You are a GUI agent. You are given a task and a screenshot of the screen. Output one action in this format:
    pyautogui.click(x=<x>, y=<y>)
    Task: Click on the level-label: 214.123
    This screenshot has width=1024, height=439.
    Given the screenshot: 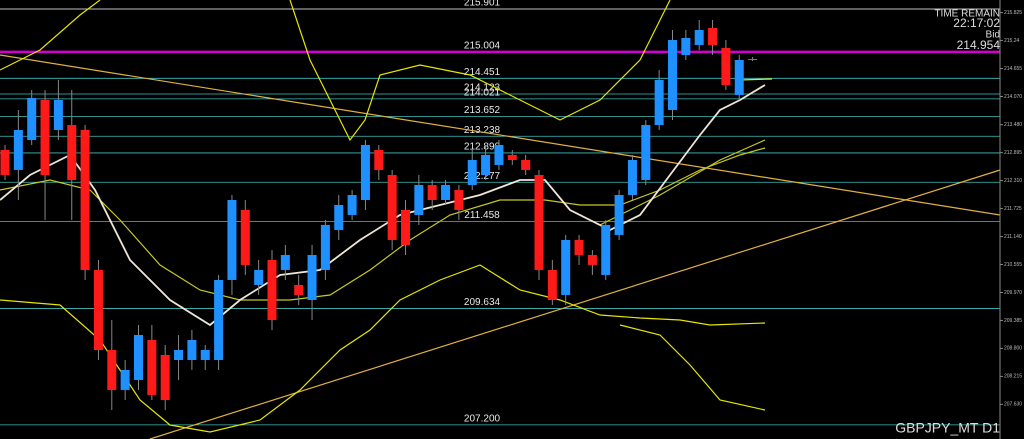 What is the action you would take?
    pyautogui.click(x=482, y=88)
    